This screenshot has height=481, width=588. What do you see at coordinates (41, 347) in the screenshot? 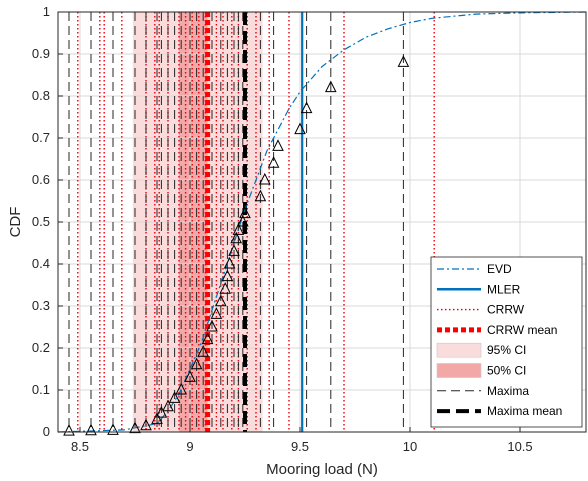
I see `y-tick-label: 0.2` at bounding box center [41, 347].